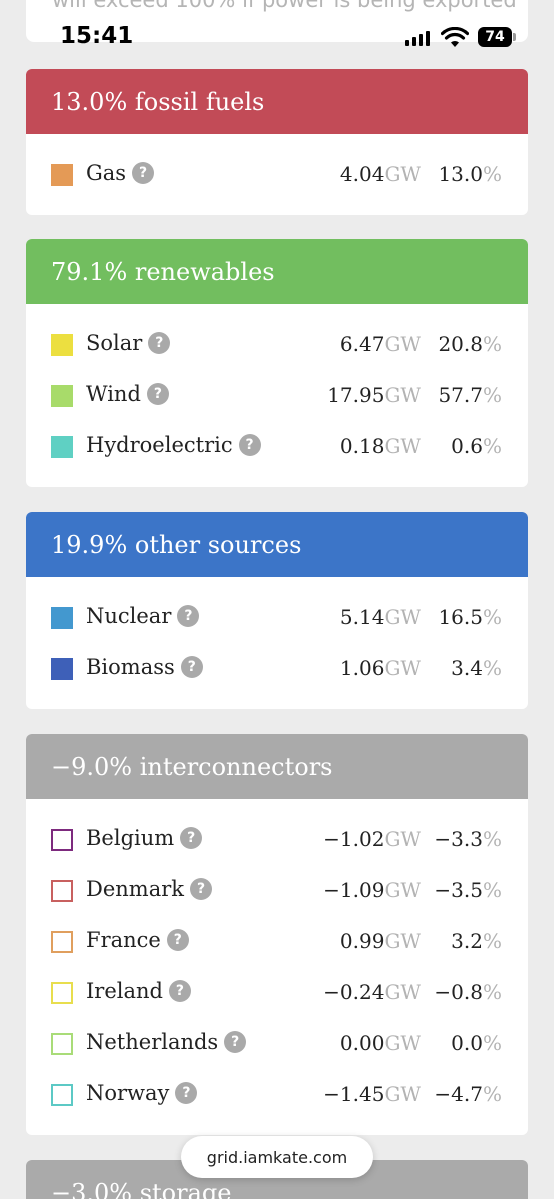  Describe the element at coordinates (106, 173) in the screenshot. I see `source-name: Gas` at that location.